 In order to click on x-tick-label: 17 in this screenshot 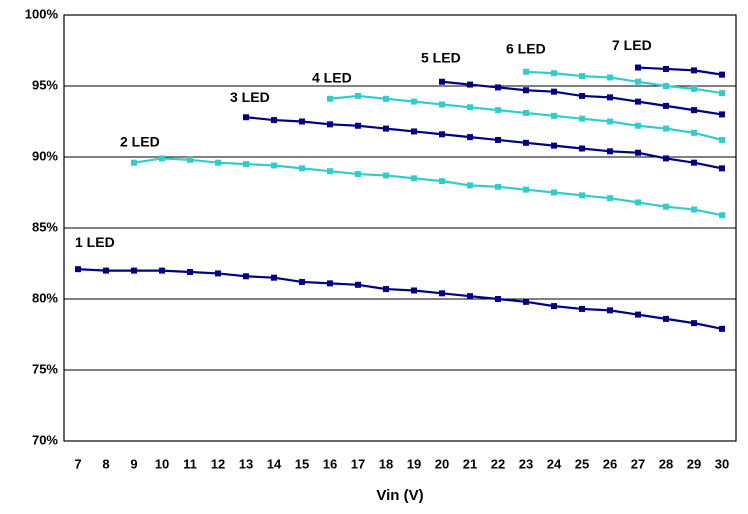, I will do `click(358, 463)`.